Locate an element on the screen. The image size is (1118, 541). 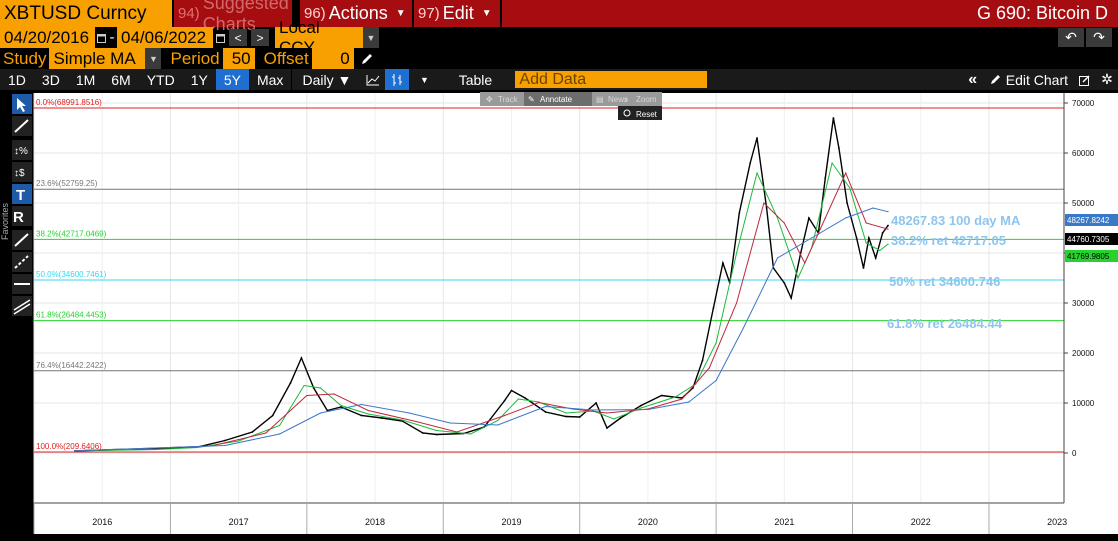
text-tool-icon is located at coordinates (22, 194).